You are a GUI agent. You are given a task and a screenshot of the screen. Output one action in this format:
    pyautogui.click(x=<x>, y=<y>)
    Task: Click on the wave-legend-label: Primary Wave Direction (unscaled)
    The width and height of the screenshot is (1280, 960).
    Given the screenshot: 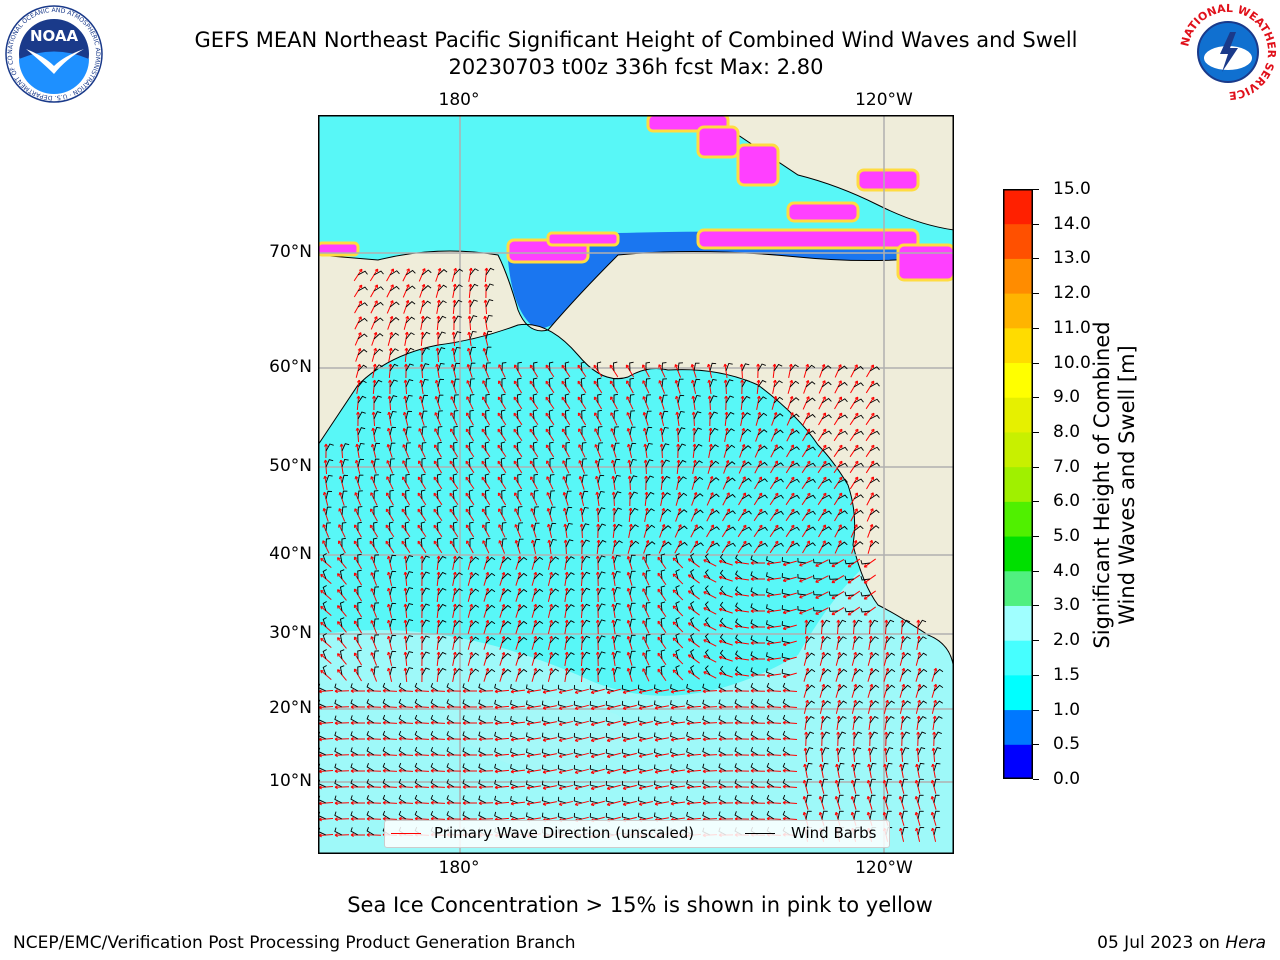 What is the action you would take?
    pyautogui.click(x=564, y=833)
    